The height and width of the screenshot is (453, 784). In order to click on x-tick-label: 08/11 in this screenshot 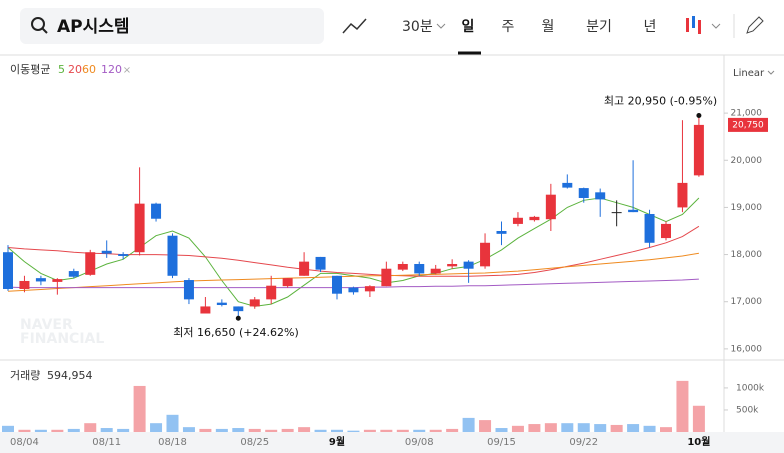, I will do `click(106, 442)`.